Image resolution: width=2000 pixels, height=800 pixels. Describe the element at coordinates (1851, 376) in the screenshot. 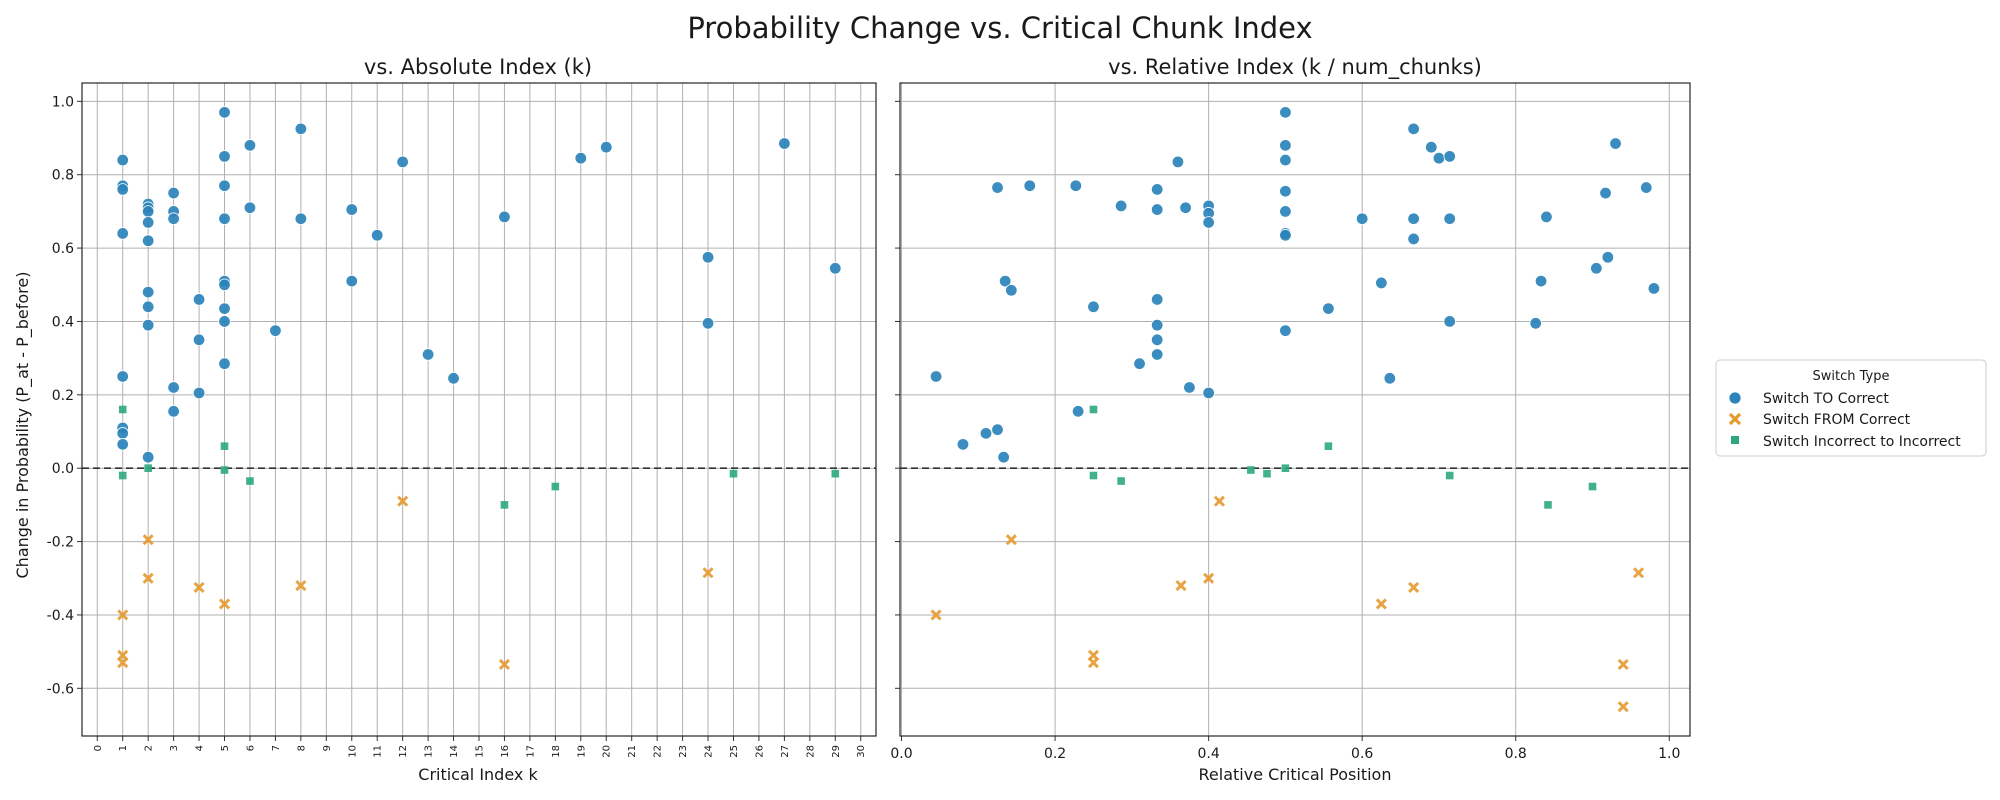

I see `legend-title: Switch Type` at that location.